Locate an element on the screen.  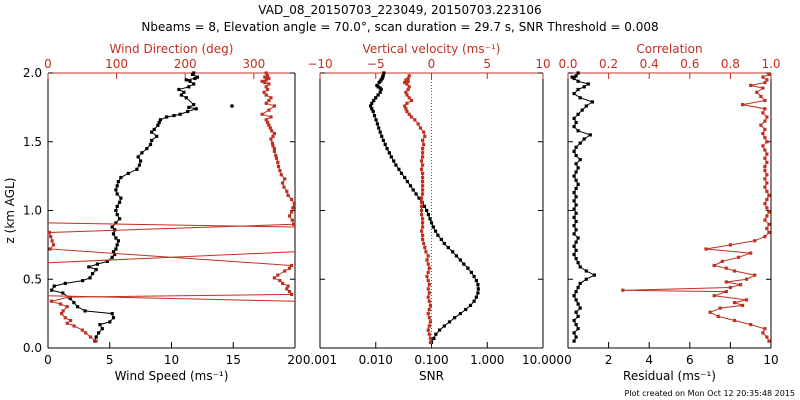
top-tick-label: 0.6 is located at coordinates (689, 64).